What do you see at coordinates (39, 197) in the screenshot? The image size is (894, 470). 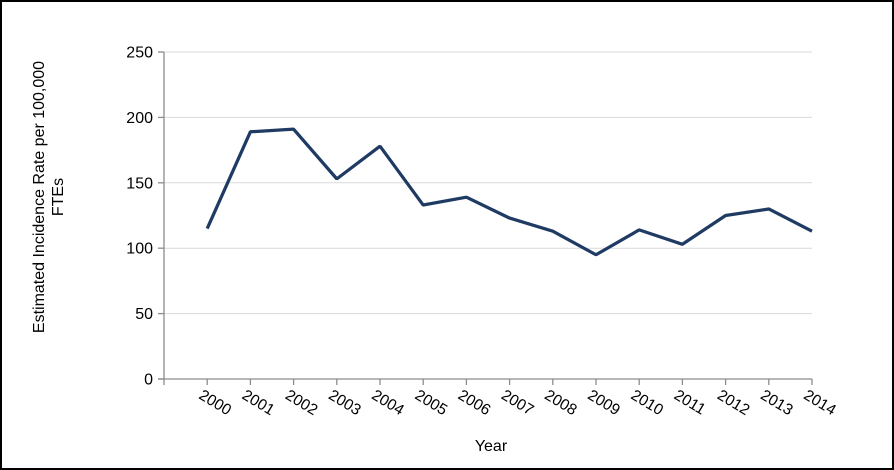 I see `y-axis-title-line1: Estimated Incidence Rate per 100,000` at bounding box center [39, 197].